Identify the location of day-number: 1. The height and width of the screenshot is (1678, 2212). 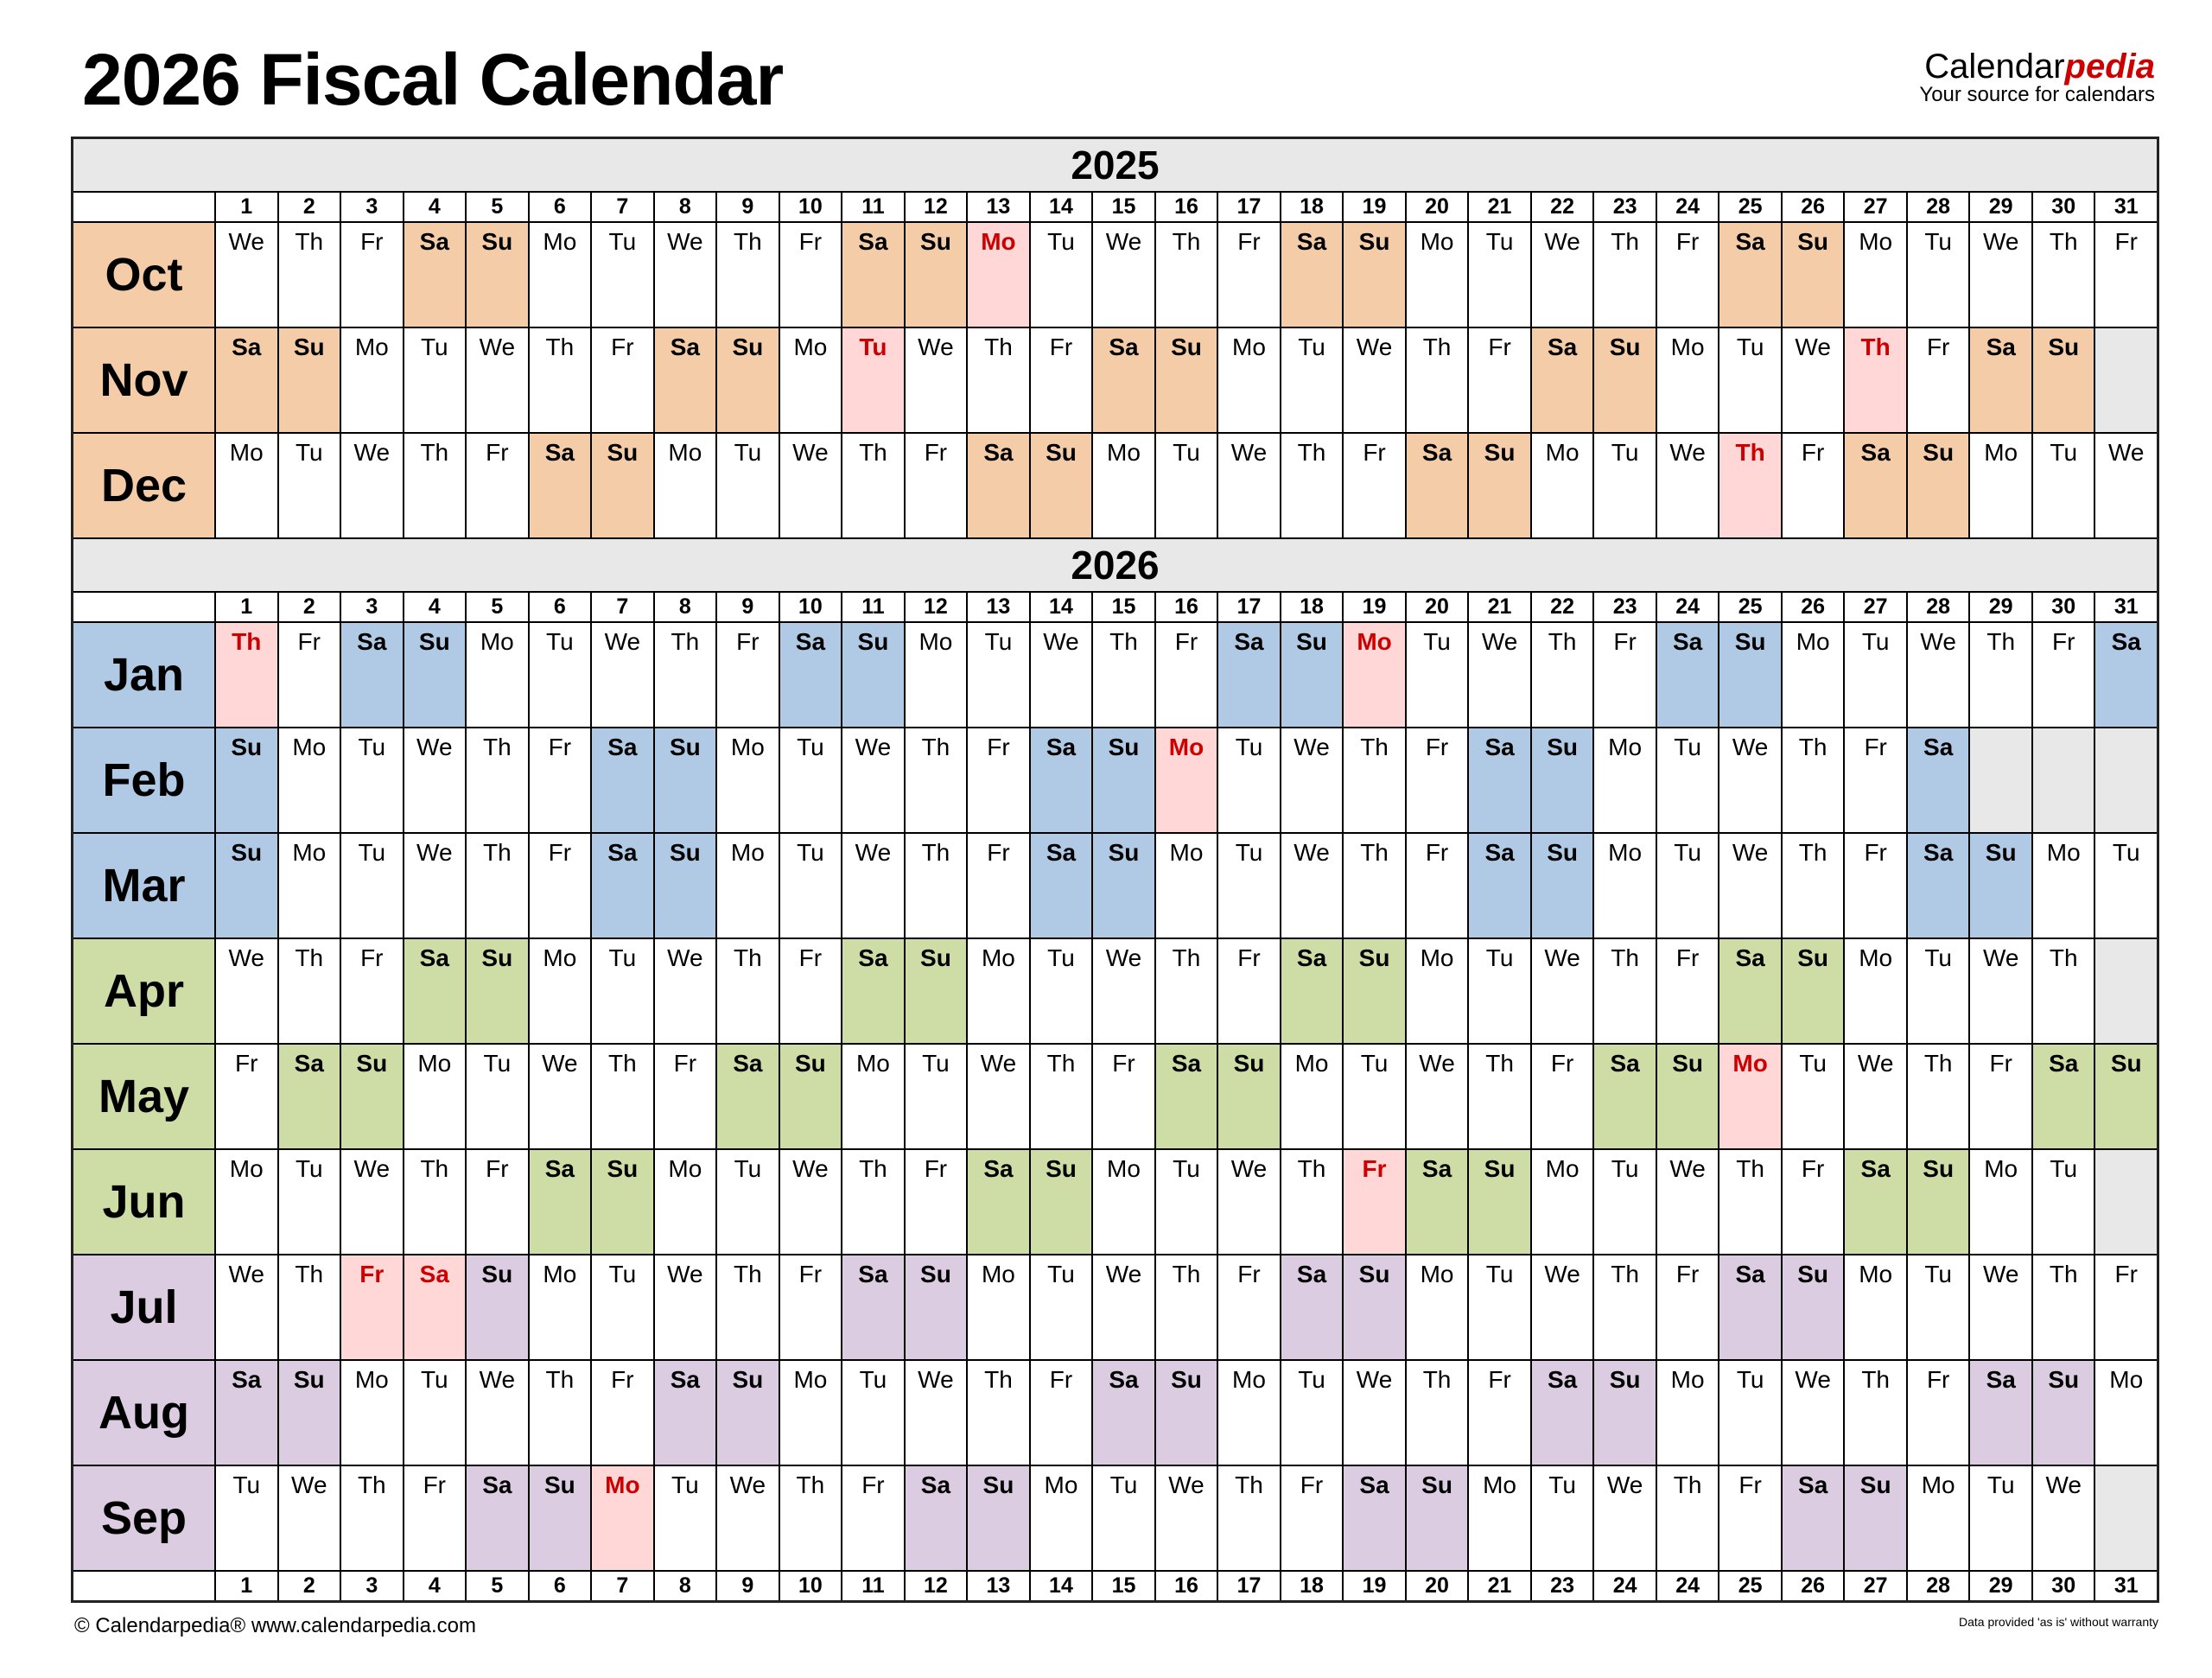
(246, 1586).